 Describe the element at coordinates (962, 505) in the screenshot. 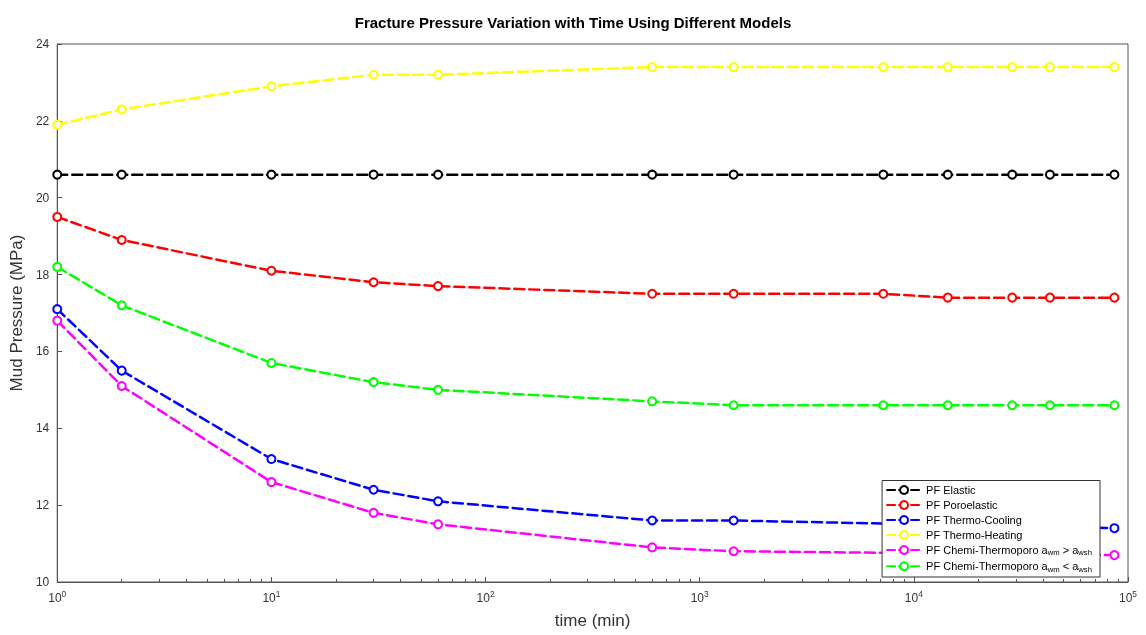

I see `legend-label: PF Poroelastic` at that location.